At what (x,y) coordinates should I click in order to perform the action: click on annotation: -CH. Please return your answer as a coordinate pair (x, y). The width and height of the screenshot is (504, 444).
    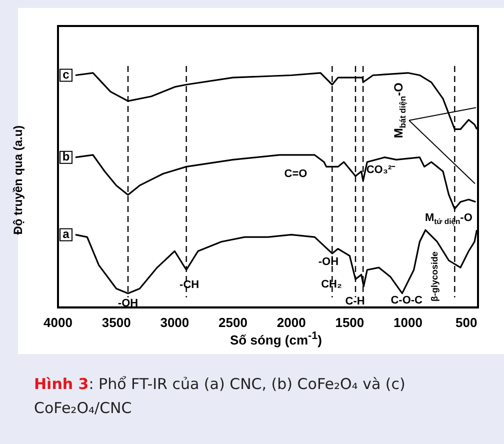
    Looking at the image, I should click on (190, 284).